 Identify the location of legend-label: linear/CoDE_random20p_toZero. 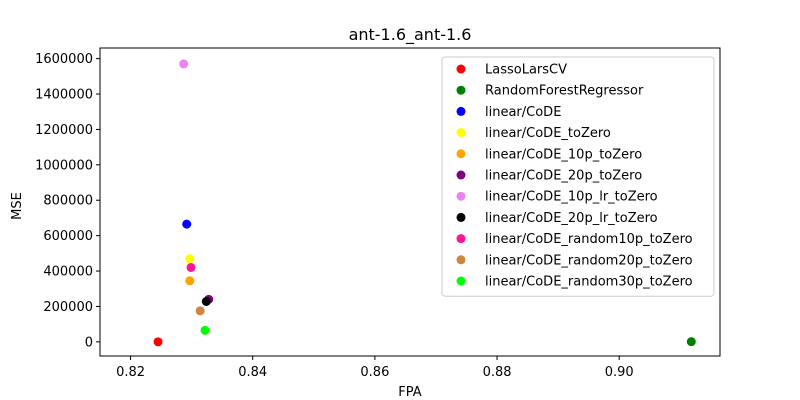
(589, 260).